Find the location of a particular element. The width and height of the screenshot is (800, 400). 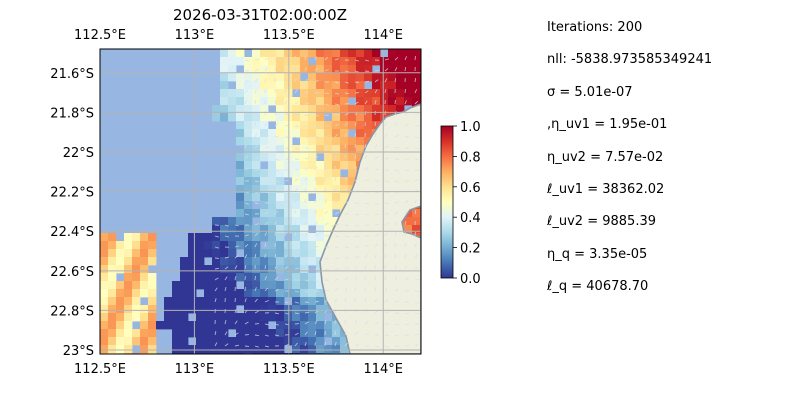

colorbar: 0.0 0.2 0.4 0.6 0.8 1.0 is located at coordinates (460, 203).